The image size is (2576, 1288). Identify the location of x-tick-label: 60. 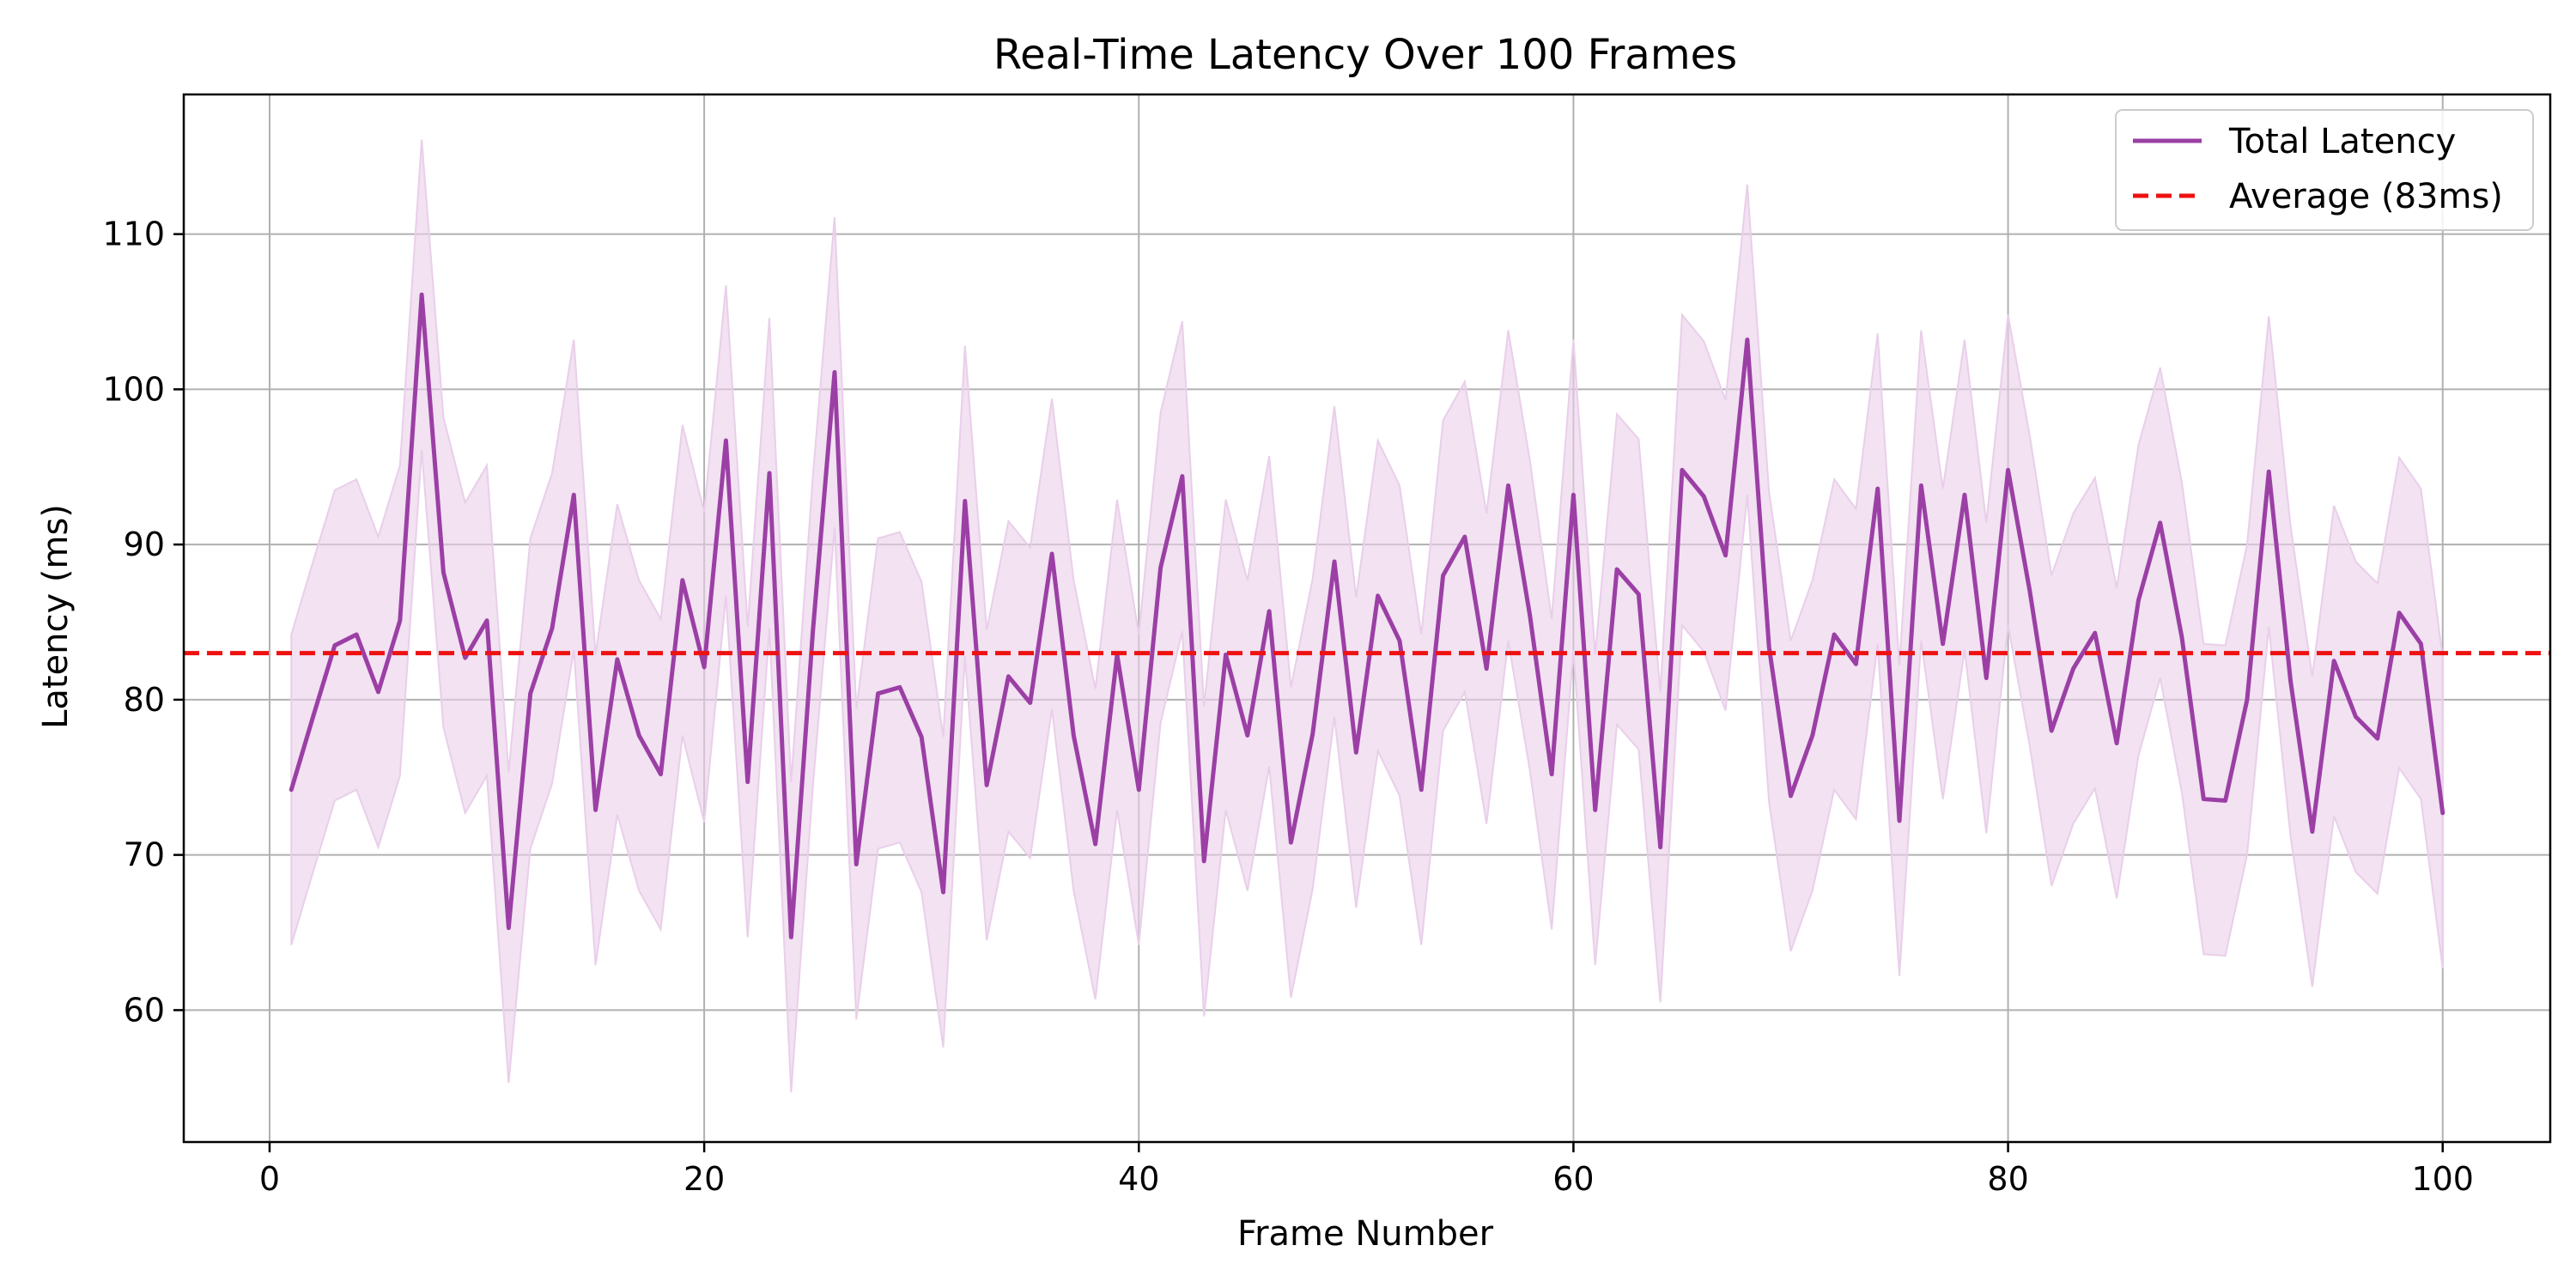
(1573, 1179).